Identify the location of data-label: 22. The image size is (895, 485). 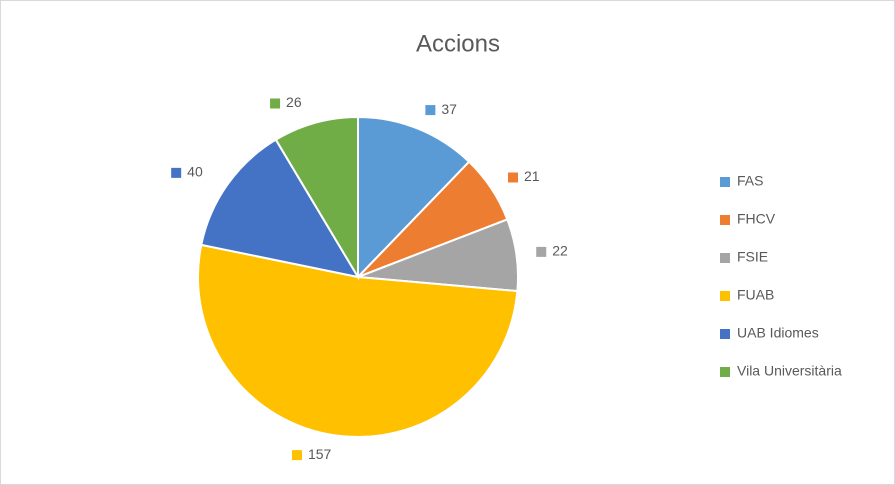
(560, 251).